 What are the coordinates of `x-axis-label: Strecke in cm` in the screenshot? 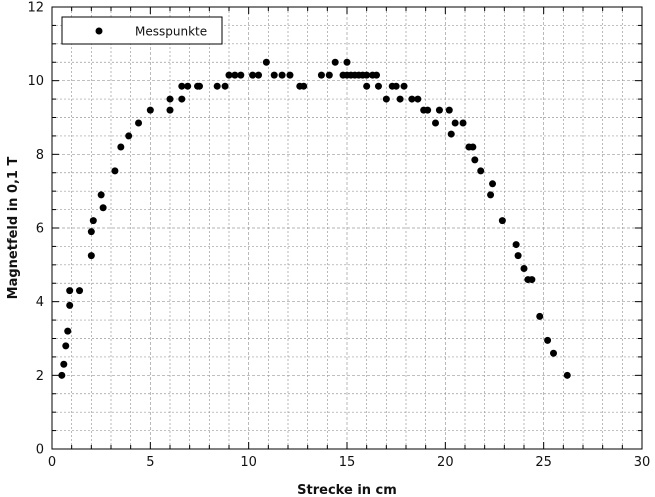 It's located at (347, 490).